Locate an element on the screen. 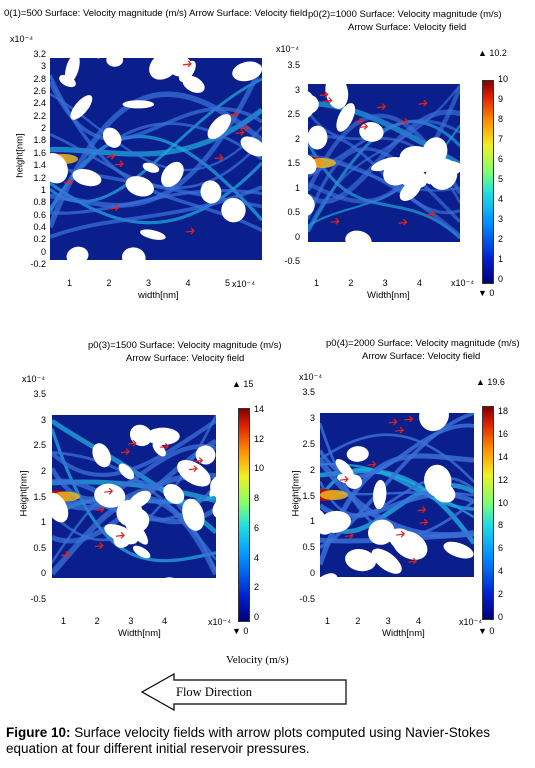 This screenshot has width=535, height=768. panel-3-y-exponent: x10⁻⁴ is located at coordinates (34, 379).